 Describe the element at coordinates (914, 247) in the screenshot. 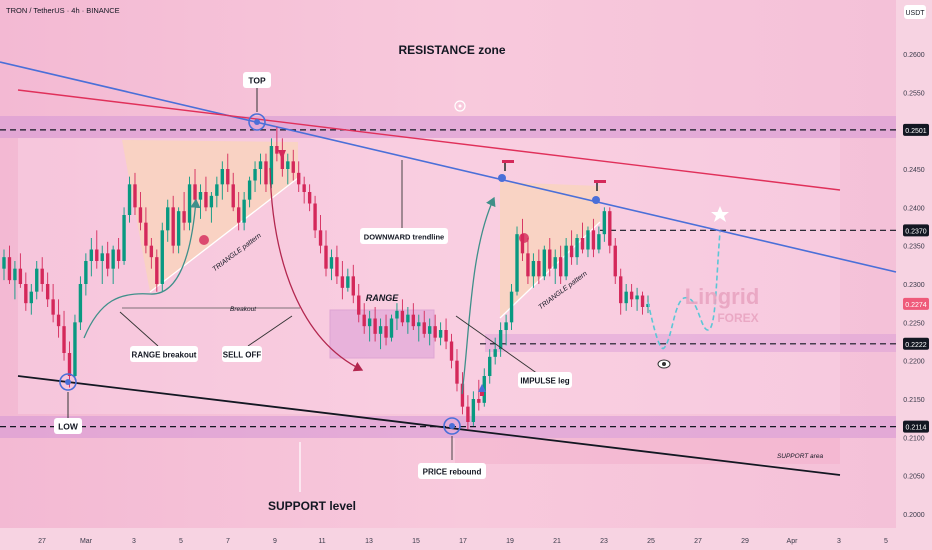

I see `price-tick-label: 0.2350` at that location.